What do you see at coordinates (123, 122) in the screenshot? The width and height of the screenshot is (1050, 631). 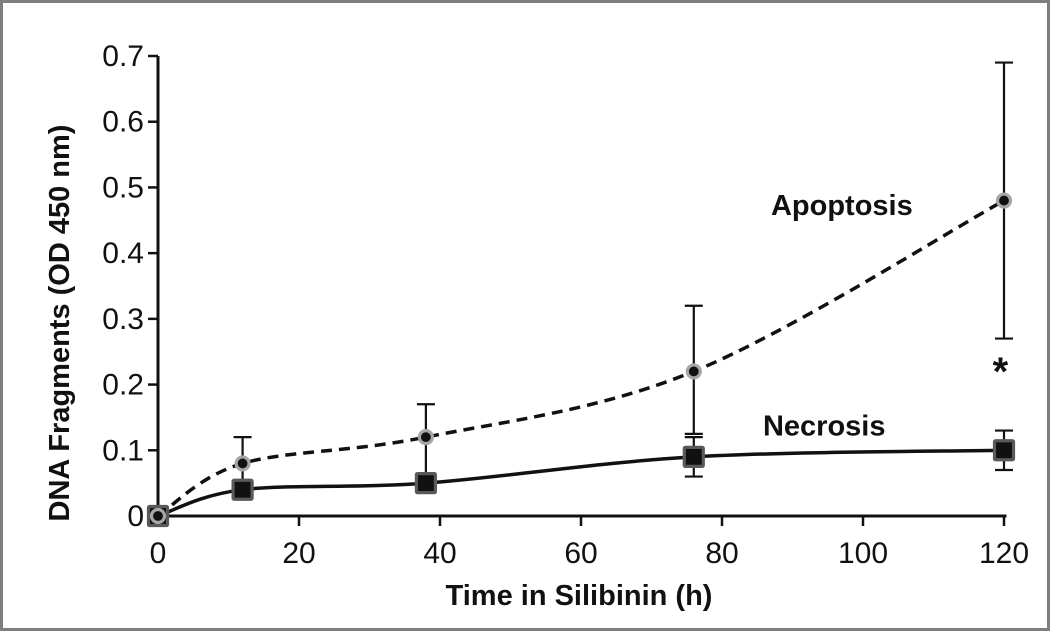 I see `y-tick-label: 0.6` at bounding box center [123, 122].